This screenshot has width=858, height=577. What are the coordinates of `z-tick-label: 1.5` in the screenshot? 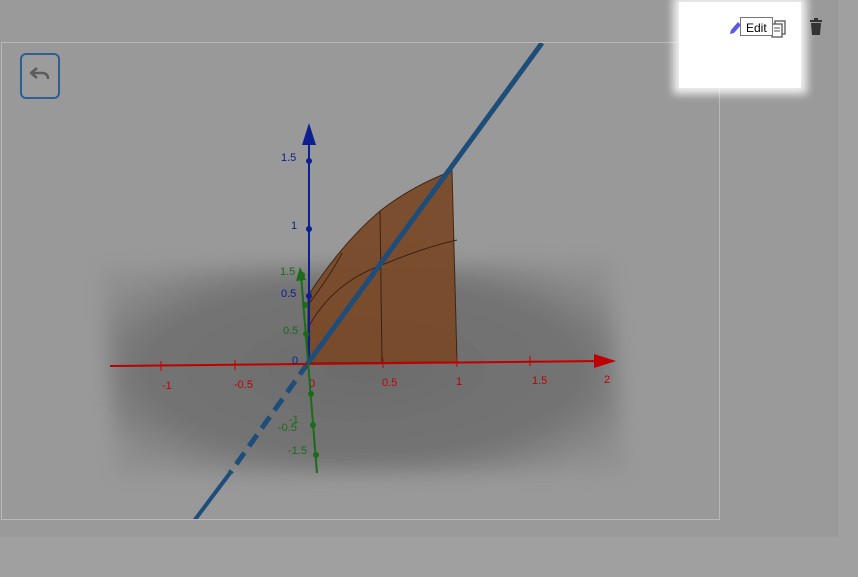 It's located at (288, 158).